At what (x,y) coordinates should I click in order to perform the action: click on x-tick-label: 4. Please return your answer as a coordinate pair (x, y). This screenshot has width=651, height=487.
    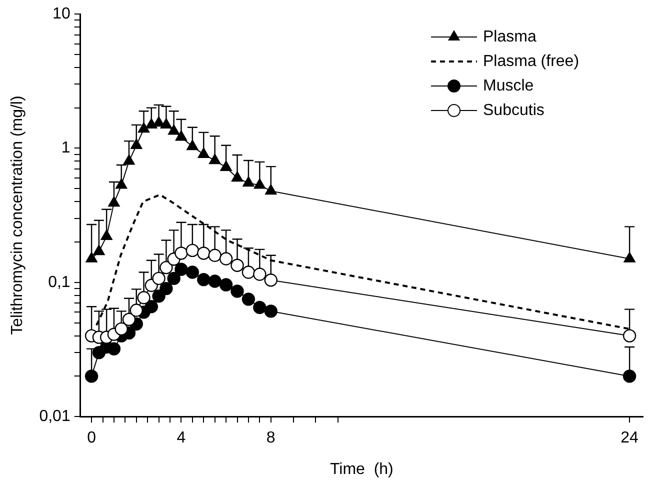
    Looking at the image, I should click on (181, 438).